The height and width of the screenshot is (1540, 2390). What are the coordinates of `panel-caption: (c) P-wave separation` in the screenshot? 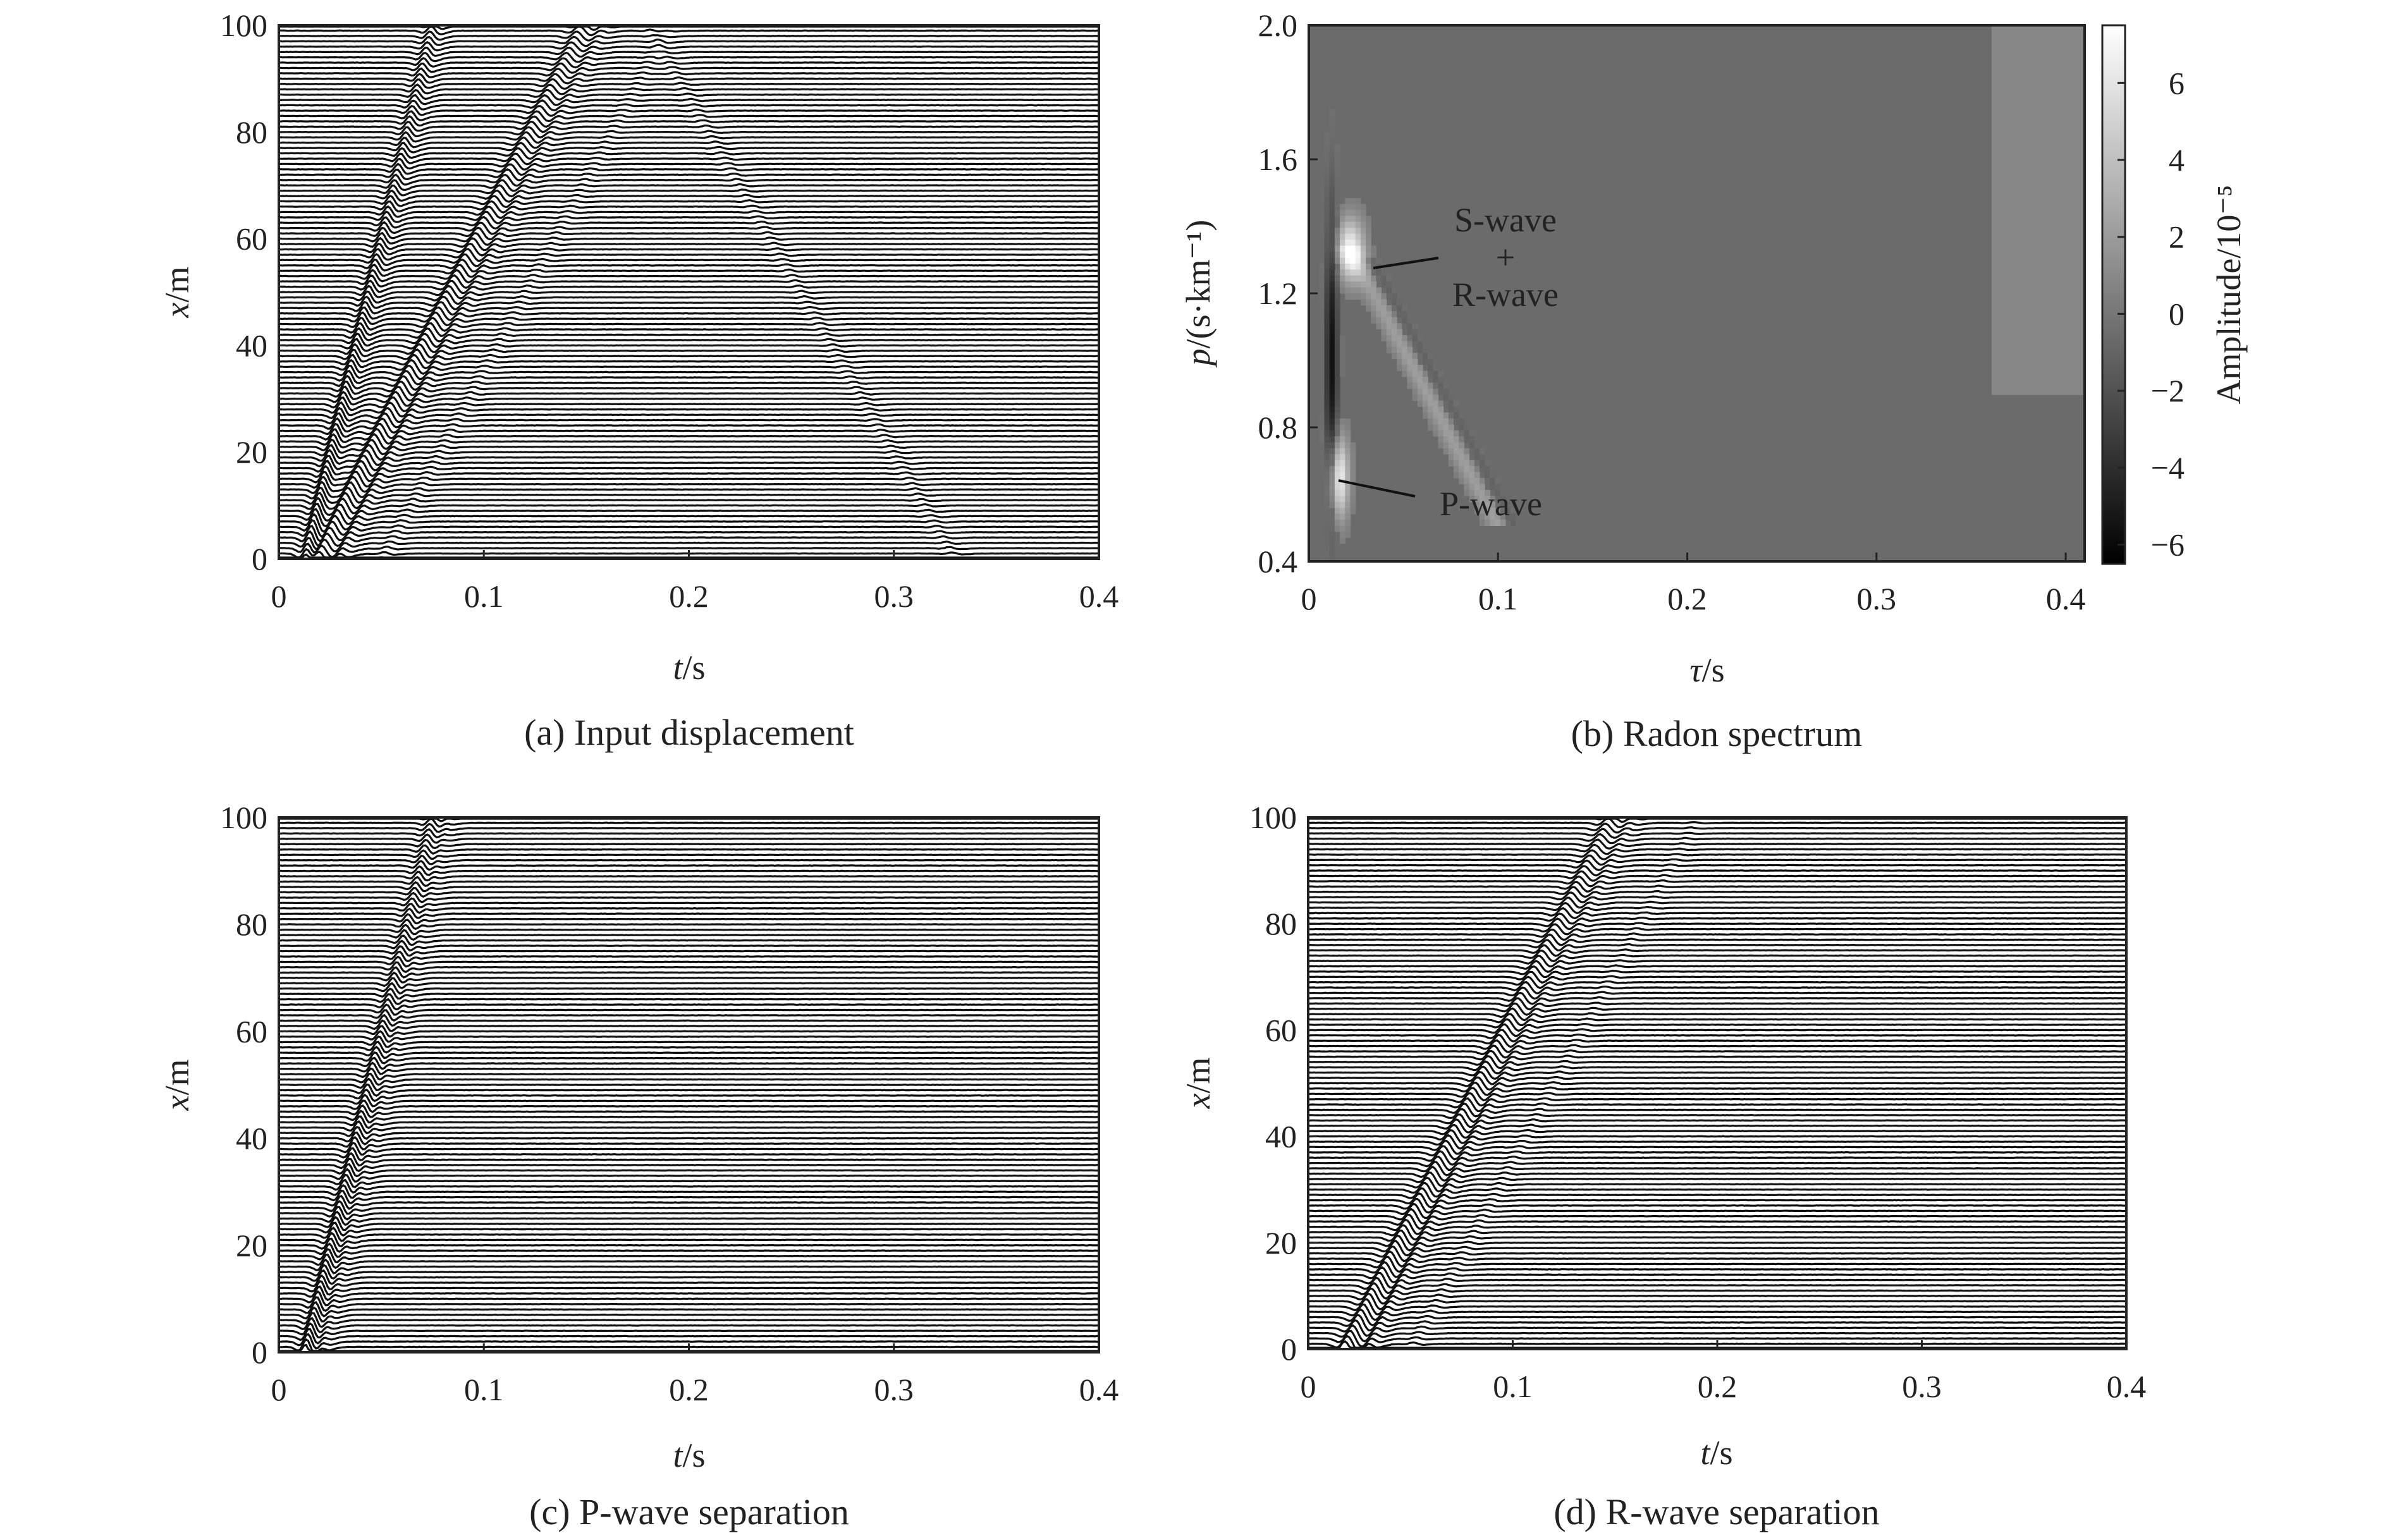 It's located at (689, 1511).